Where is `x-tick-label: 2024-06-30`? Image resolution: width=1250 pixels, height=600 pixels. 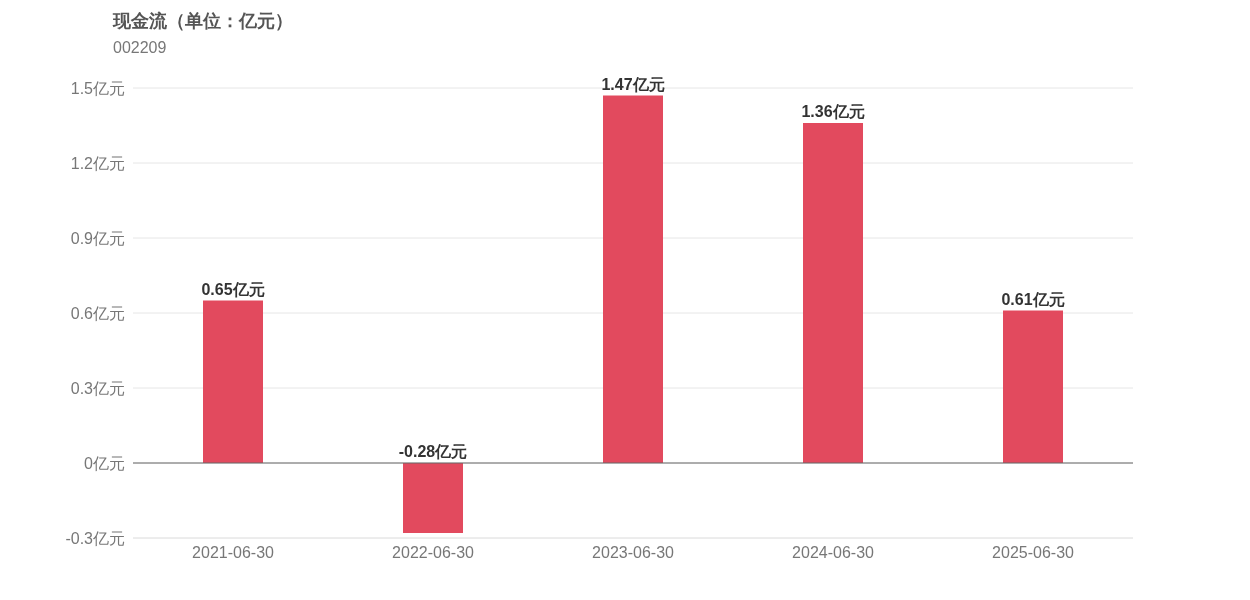 x-tick-label: 2024-06-30 is located at coordinates (833, 552).